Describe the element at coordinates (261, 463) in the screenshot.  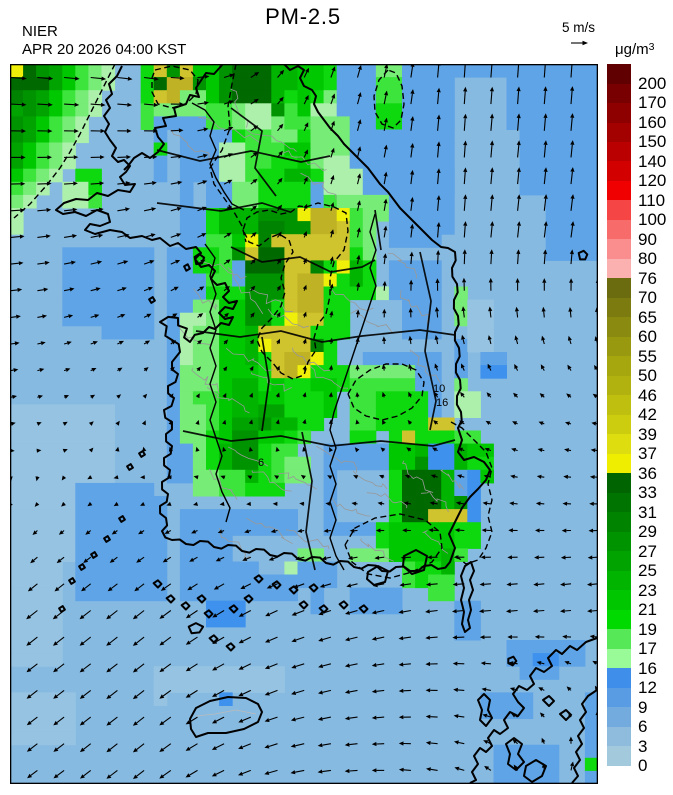
I see `svg-text: 6` at that location.